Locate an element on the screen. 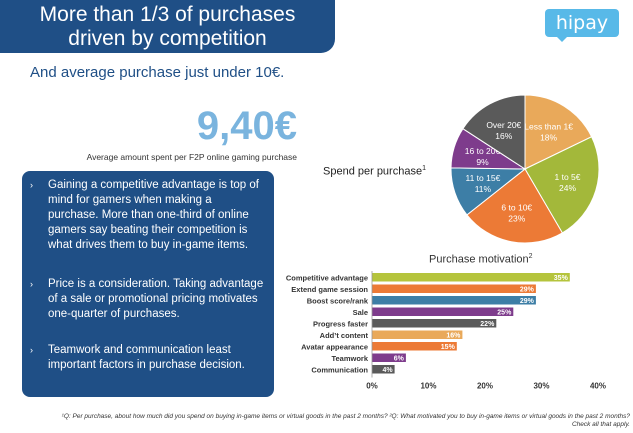 This screenshot has height=433, width=633. pie-slice-value-label: 23% is located at coordinates (516, 219).